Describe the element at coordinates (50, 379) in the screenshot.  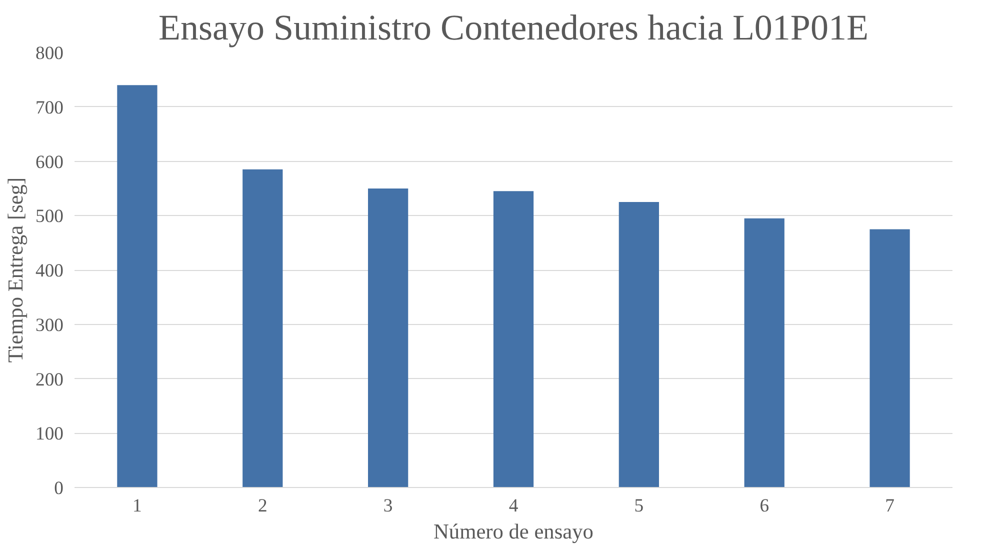
I see `y-tick-label: 200` at that location.